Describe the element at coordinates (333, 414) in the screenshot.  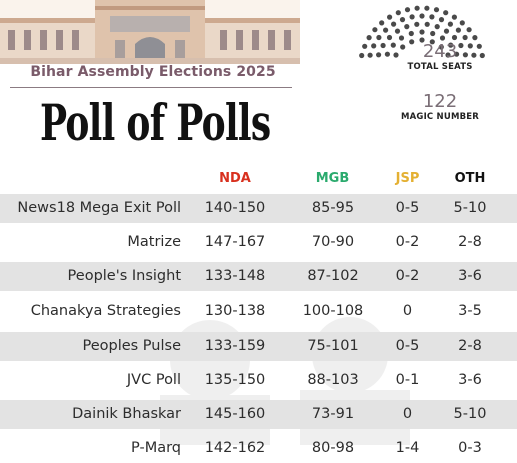
I see `mgb-projection: 73-91` at that location.